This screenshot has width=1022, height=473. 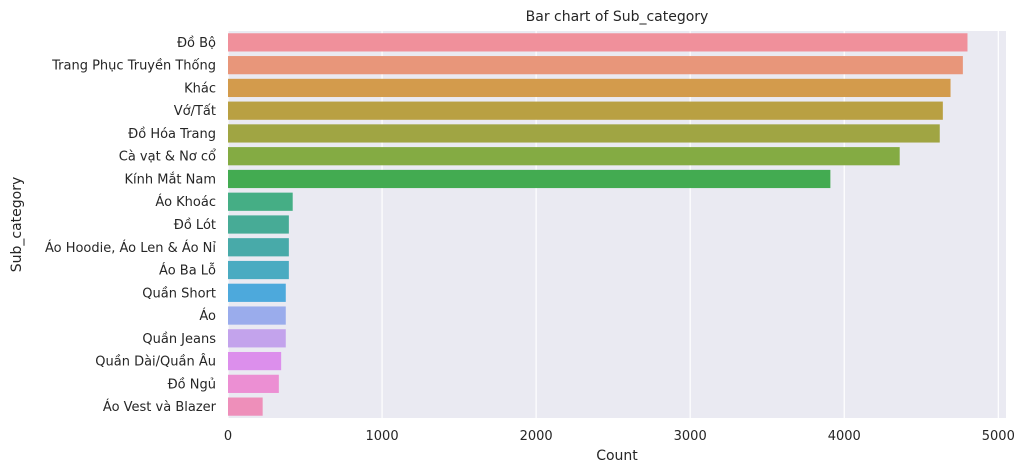 I want to click on category-label: Vớ/Tất, so click(x=195, y=111).